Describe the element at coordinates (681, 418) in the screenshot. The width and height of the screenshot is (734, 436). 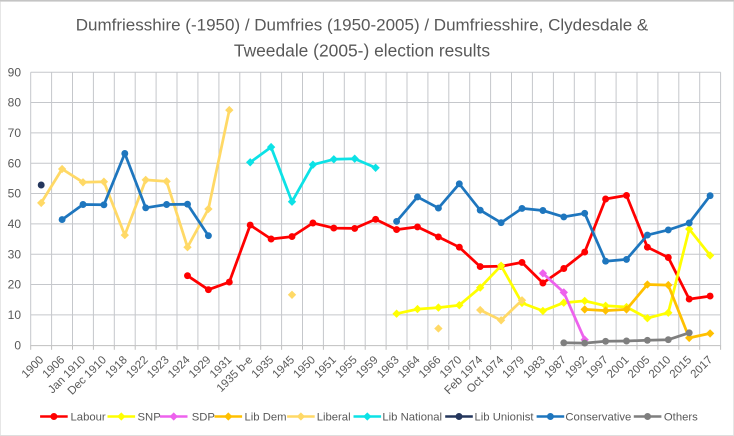
I see `svg-text: Others` at that location.